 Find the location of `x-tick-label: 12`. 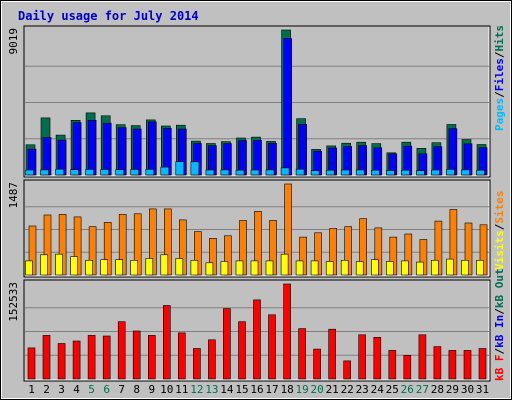

x-tick-label: 12 is located at coordinates (196, 389).